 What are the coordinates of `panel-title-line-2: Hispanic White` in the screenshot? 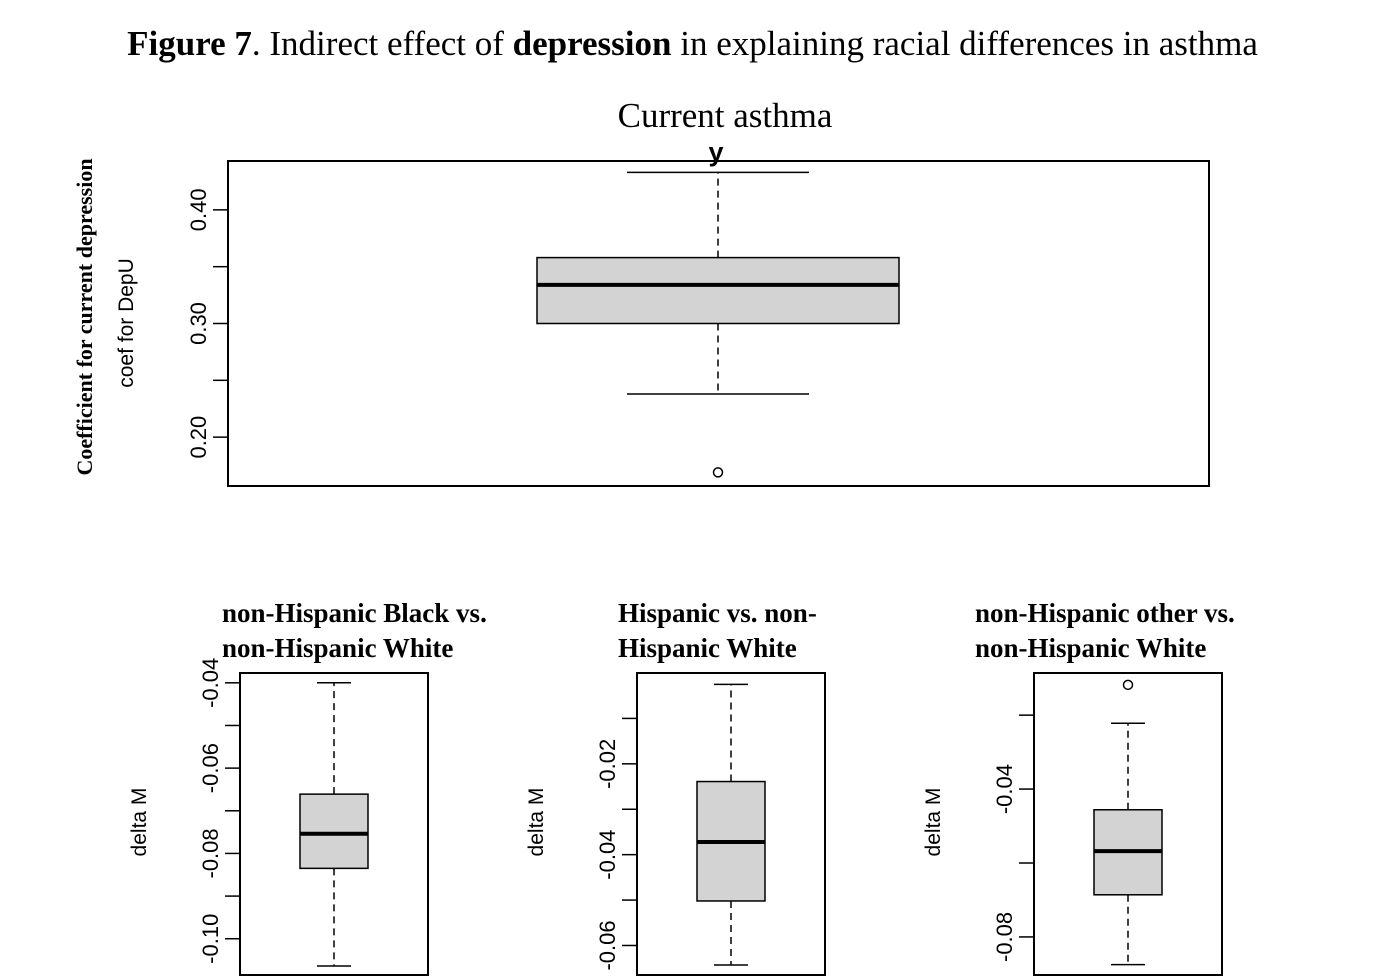 It's located at (707, 648).